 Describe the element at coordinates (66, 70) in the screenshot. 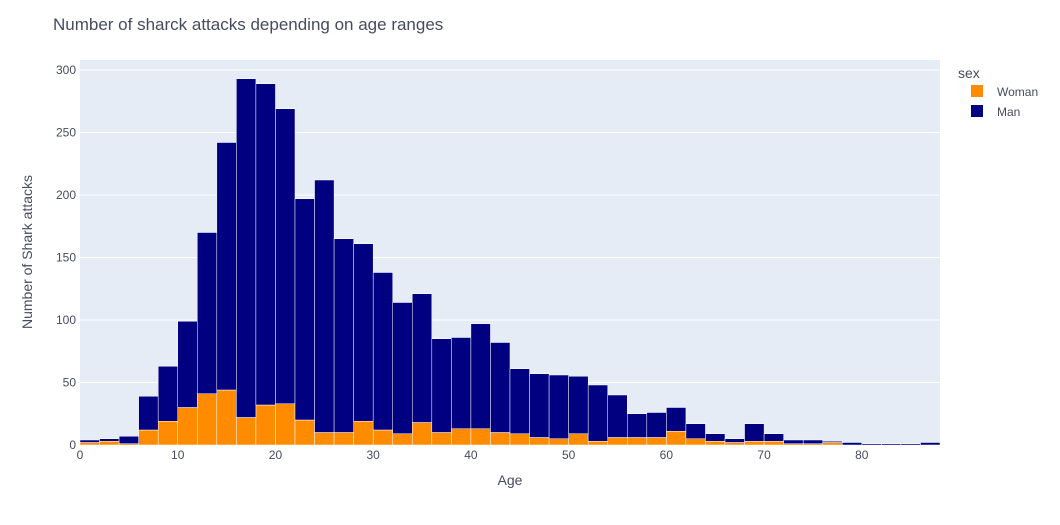

I see `y-tick-label: 300` at that location.